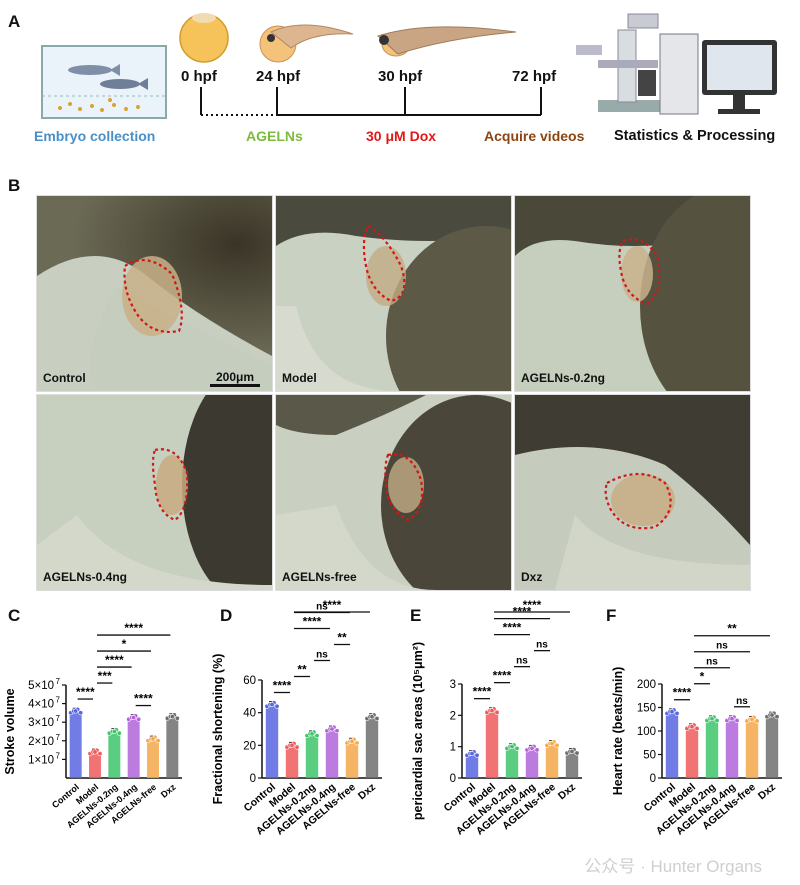  I want to click on panel-label-e: E, so click(416, 615).